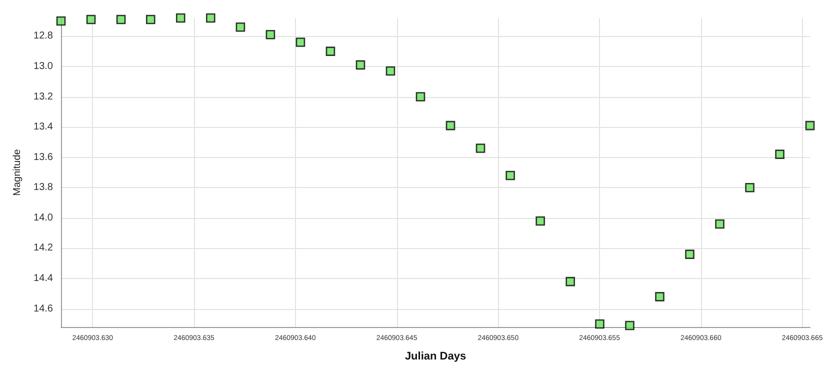 This screenshot has height=390, width=828. Describe the element at coordinates (44, 308) in the screenshot. I see `y-tick-label: 14.6` at that location.